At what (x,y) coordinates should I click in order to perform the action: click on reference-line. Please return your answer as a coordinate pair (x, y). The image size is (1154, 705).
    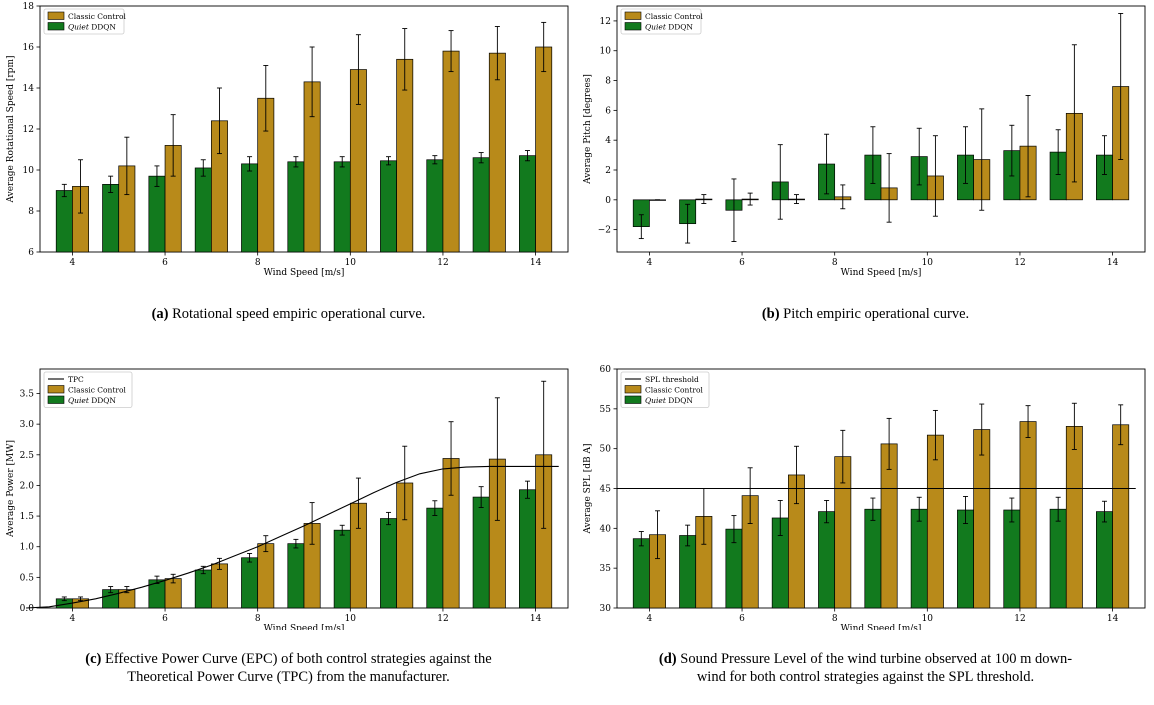
    Looking at the image, I should click on (292, 537).